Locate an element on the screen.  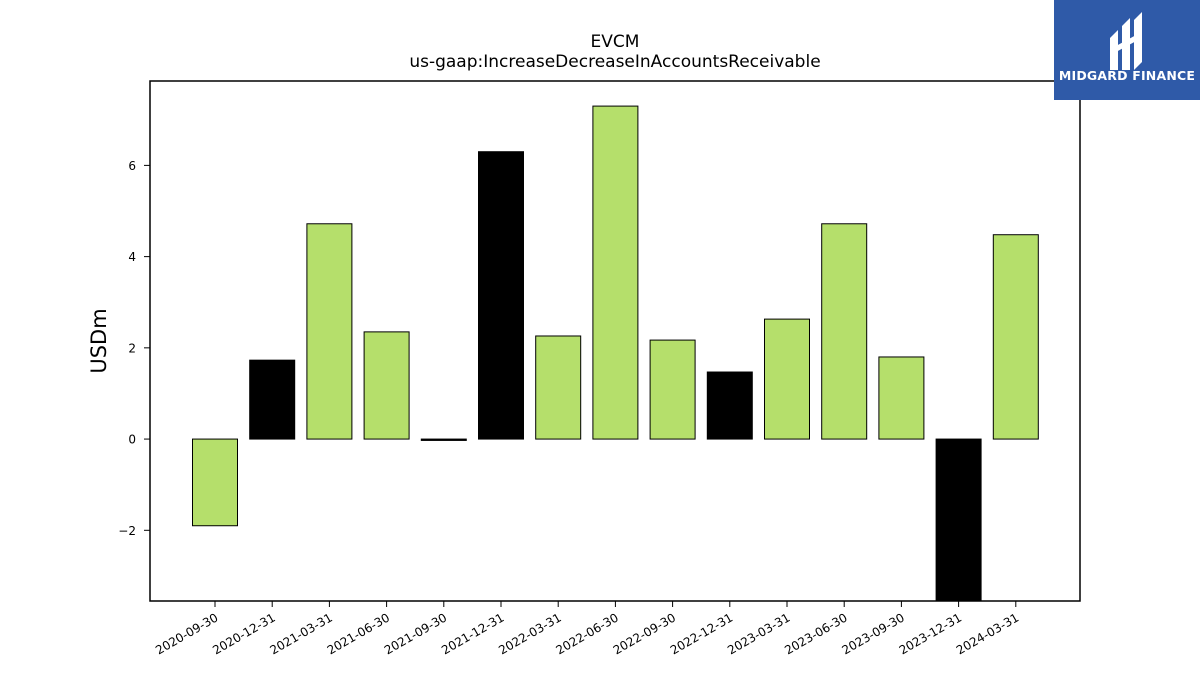
x-tick-label: 2022-09-30 is located at coordinates (644, 633).